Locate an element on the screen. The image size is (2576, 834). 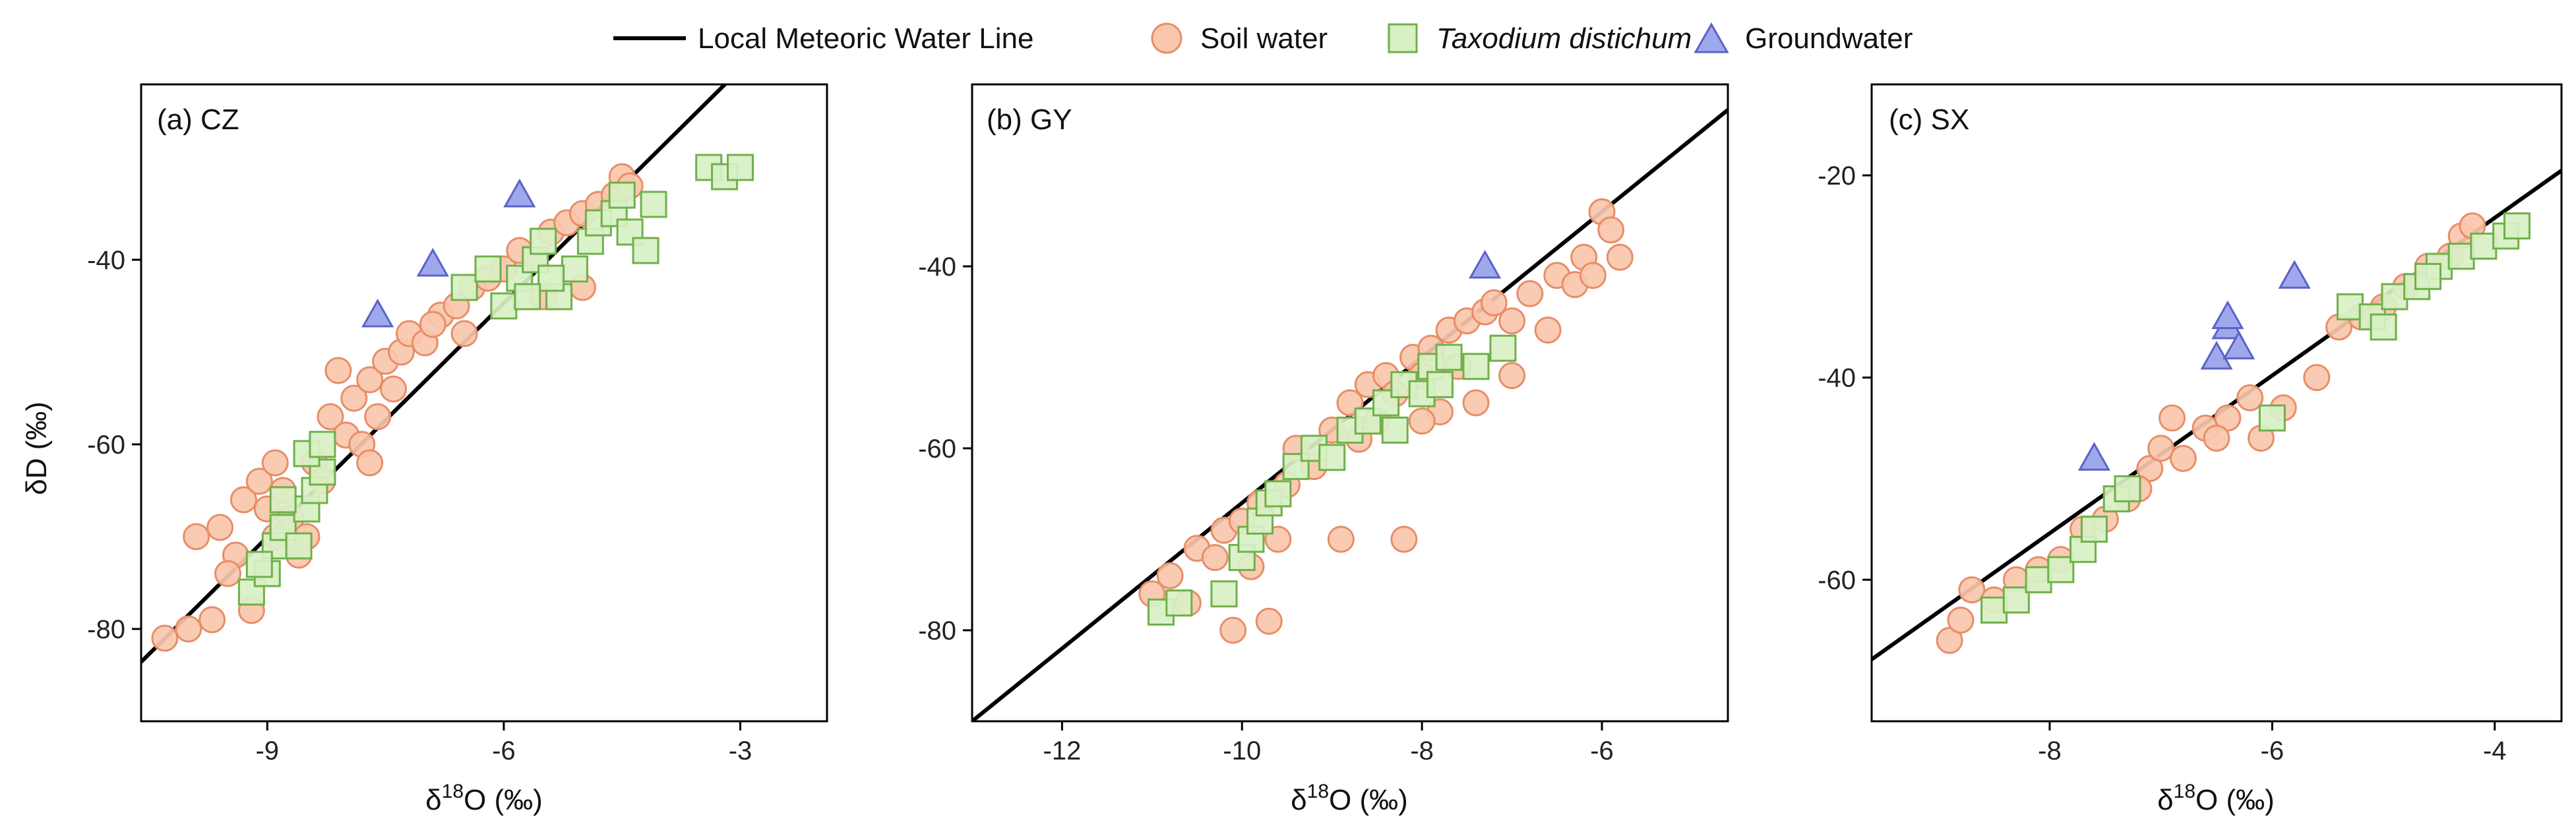
panel-label: (c) SX is located at coordinates (1929, 120).